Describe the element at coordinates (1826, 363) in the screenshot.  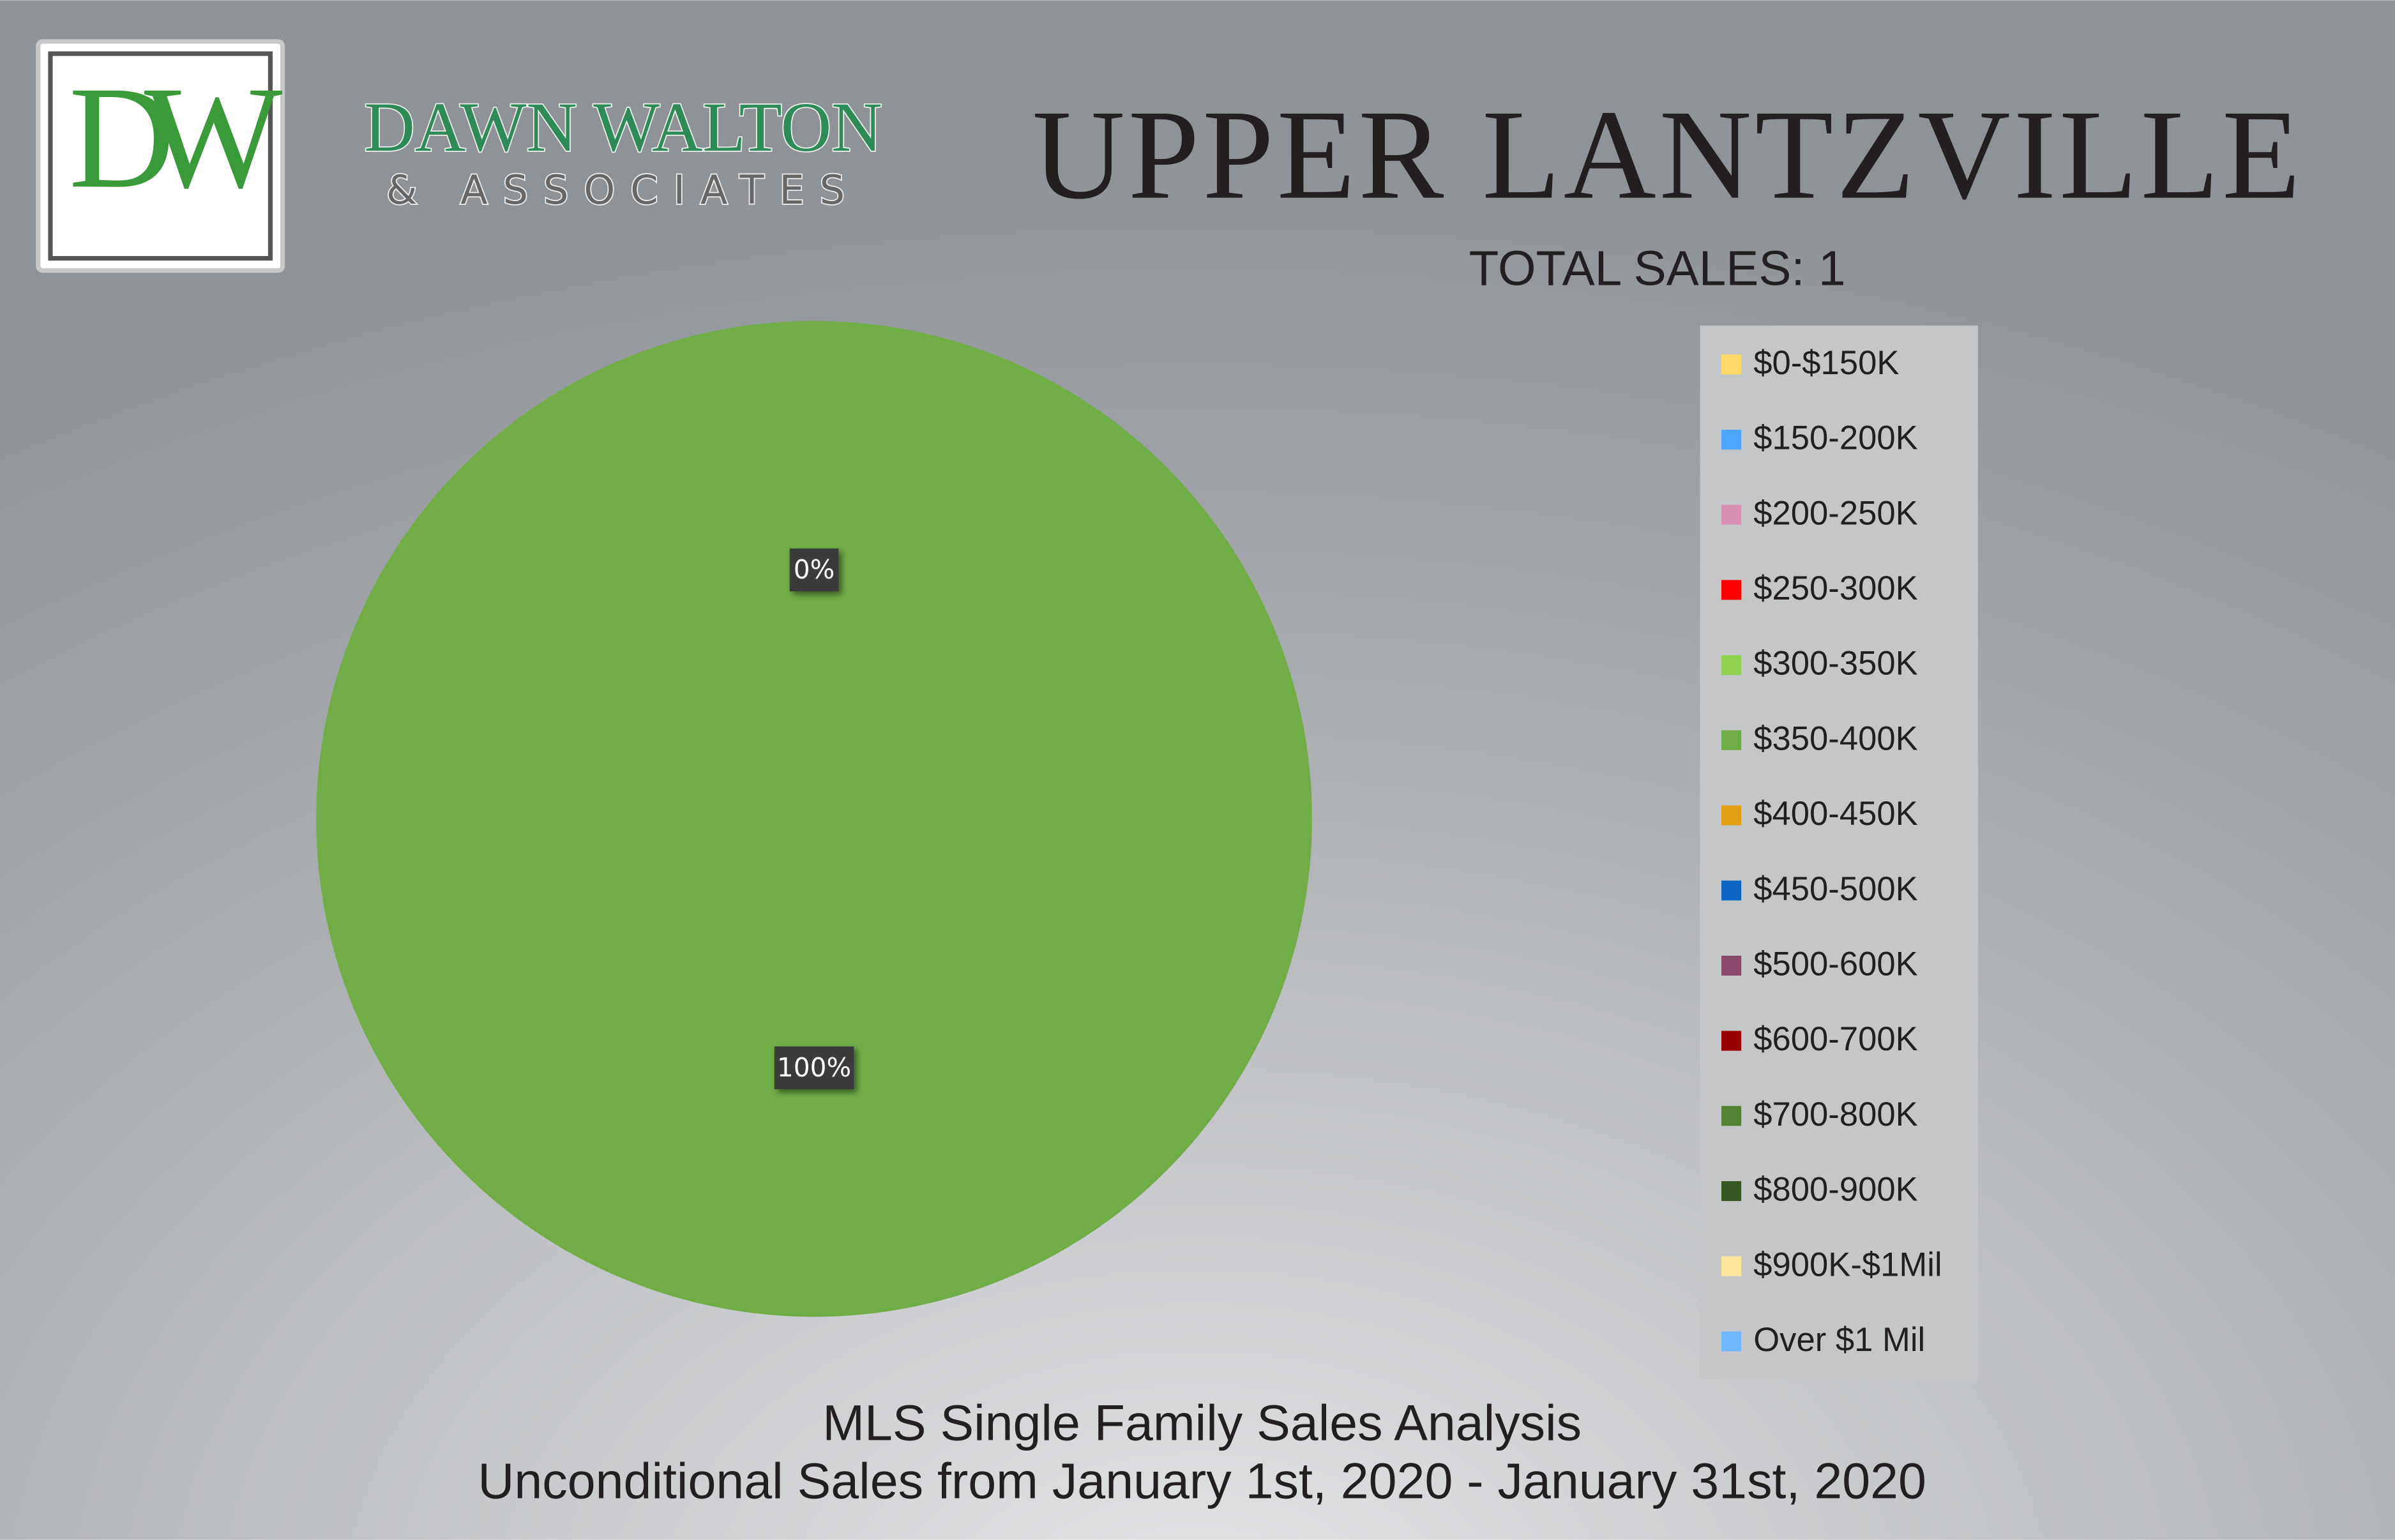
I see `legend-label: $0-$150K` at that location.